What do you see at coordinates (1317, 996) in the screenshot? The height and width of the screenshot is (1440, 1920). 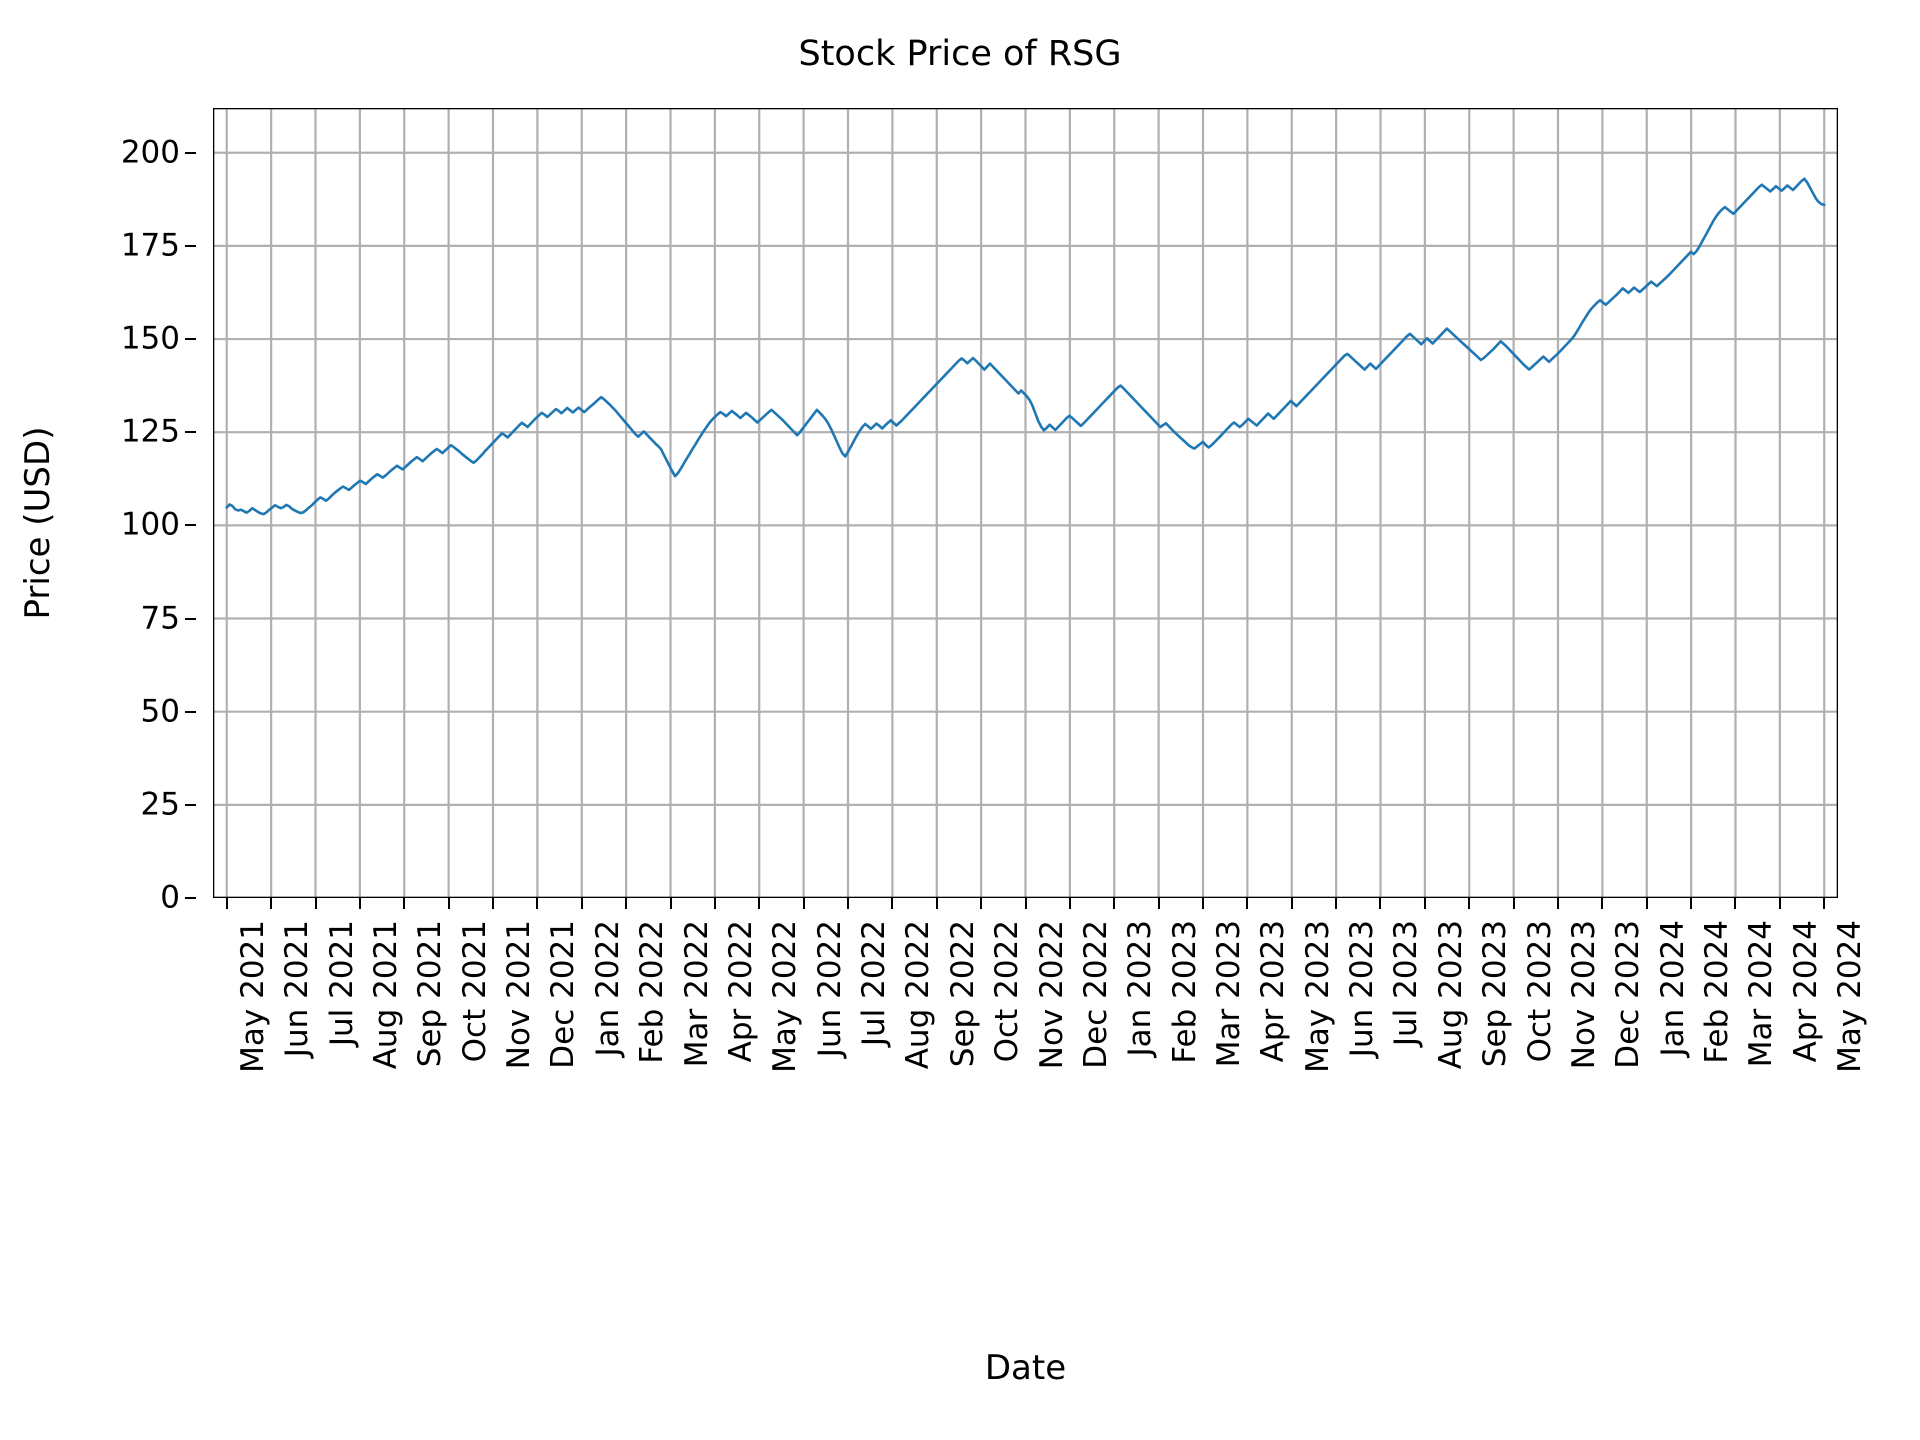 I see `x-tick-label: May 2023` at bounding box center [1317, 996].